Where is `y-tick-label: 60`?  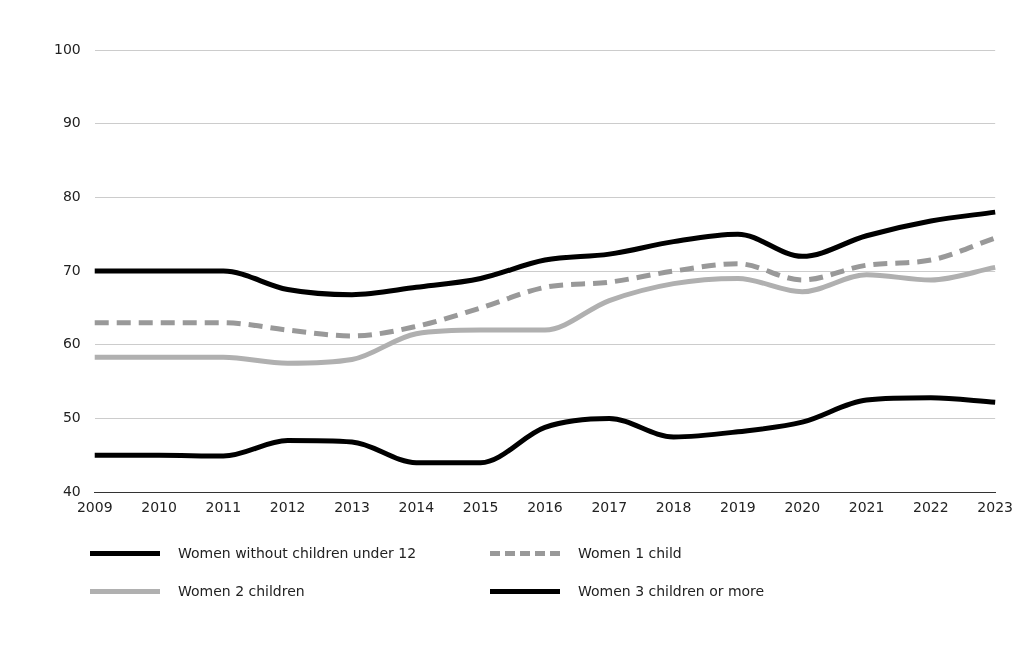 y-tick-label: 60 is located at coordinates (71, 343).